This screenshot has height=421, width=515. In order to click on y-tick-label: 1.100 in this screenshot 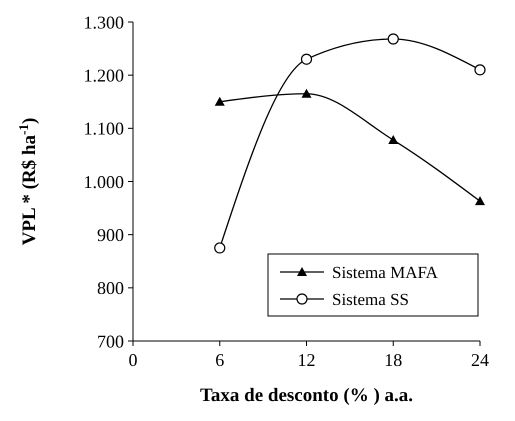, I will do `click(104, 128)`.